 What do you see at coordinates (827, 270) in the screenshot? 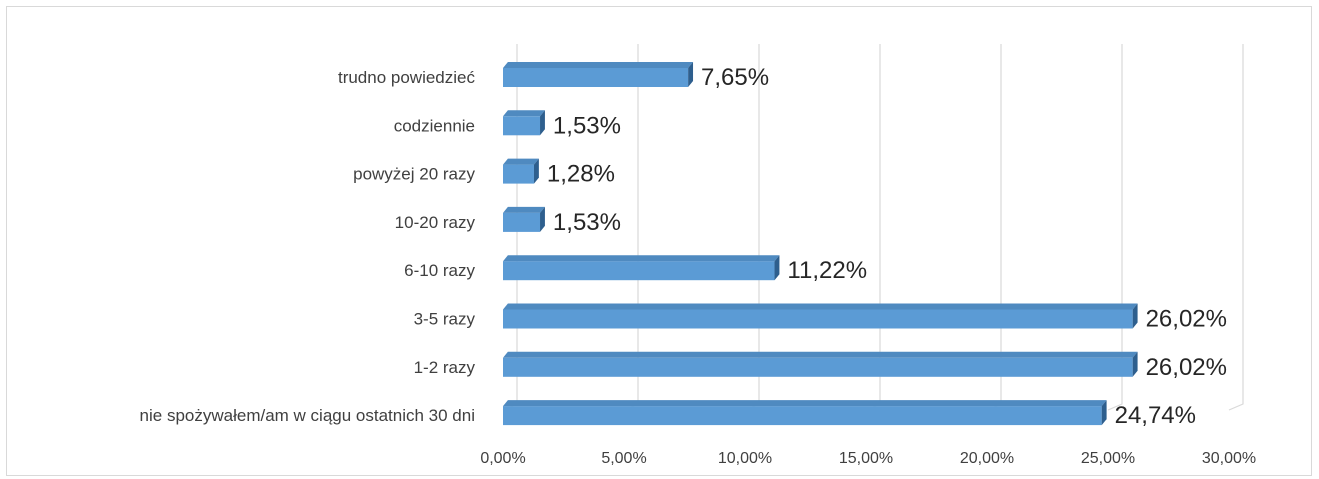
I see `data-label: 11,22%` at bounding box center [827, 270].